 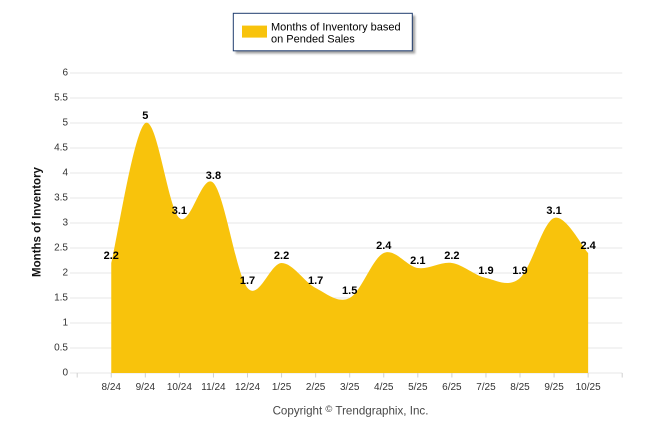 What do you see at coordinates (61, 248) in the screenshot?
I see `svg-text: 2.5` at bounding box center [61, 248].